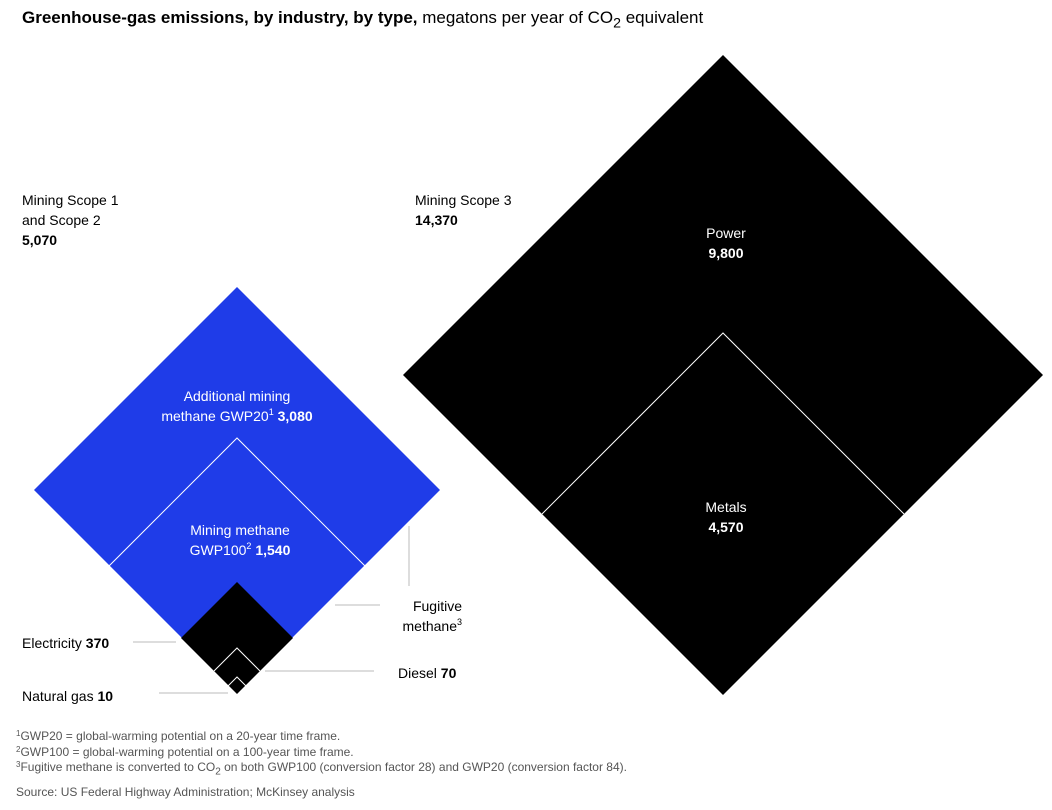 This screenshot has height=810, width=1052. What do you see at coordinates (18, 749) in the screenshot?
I see `footnote-2-sup: 2` at bounding box center [18, 749].